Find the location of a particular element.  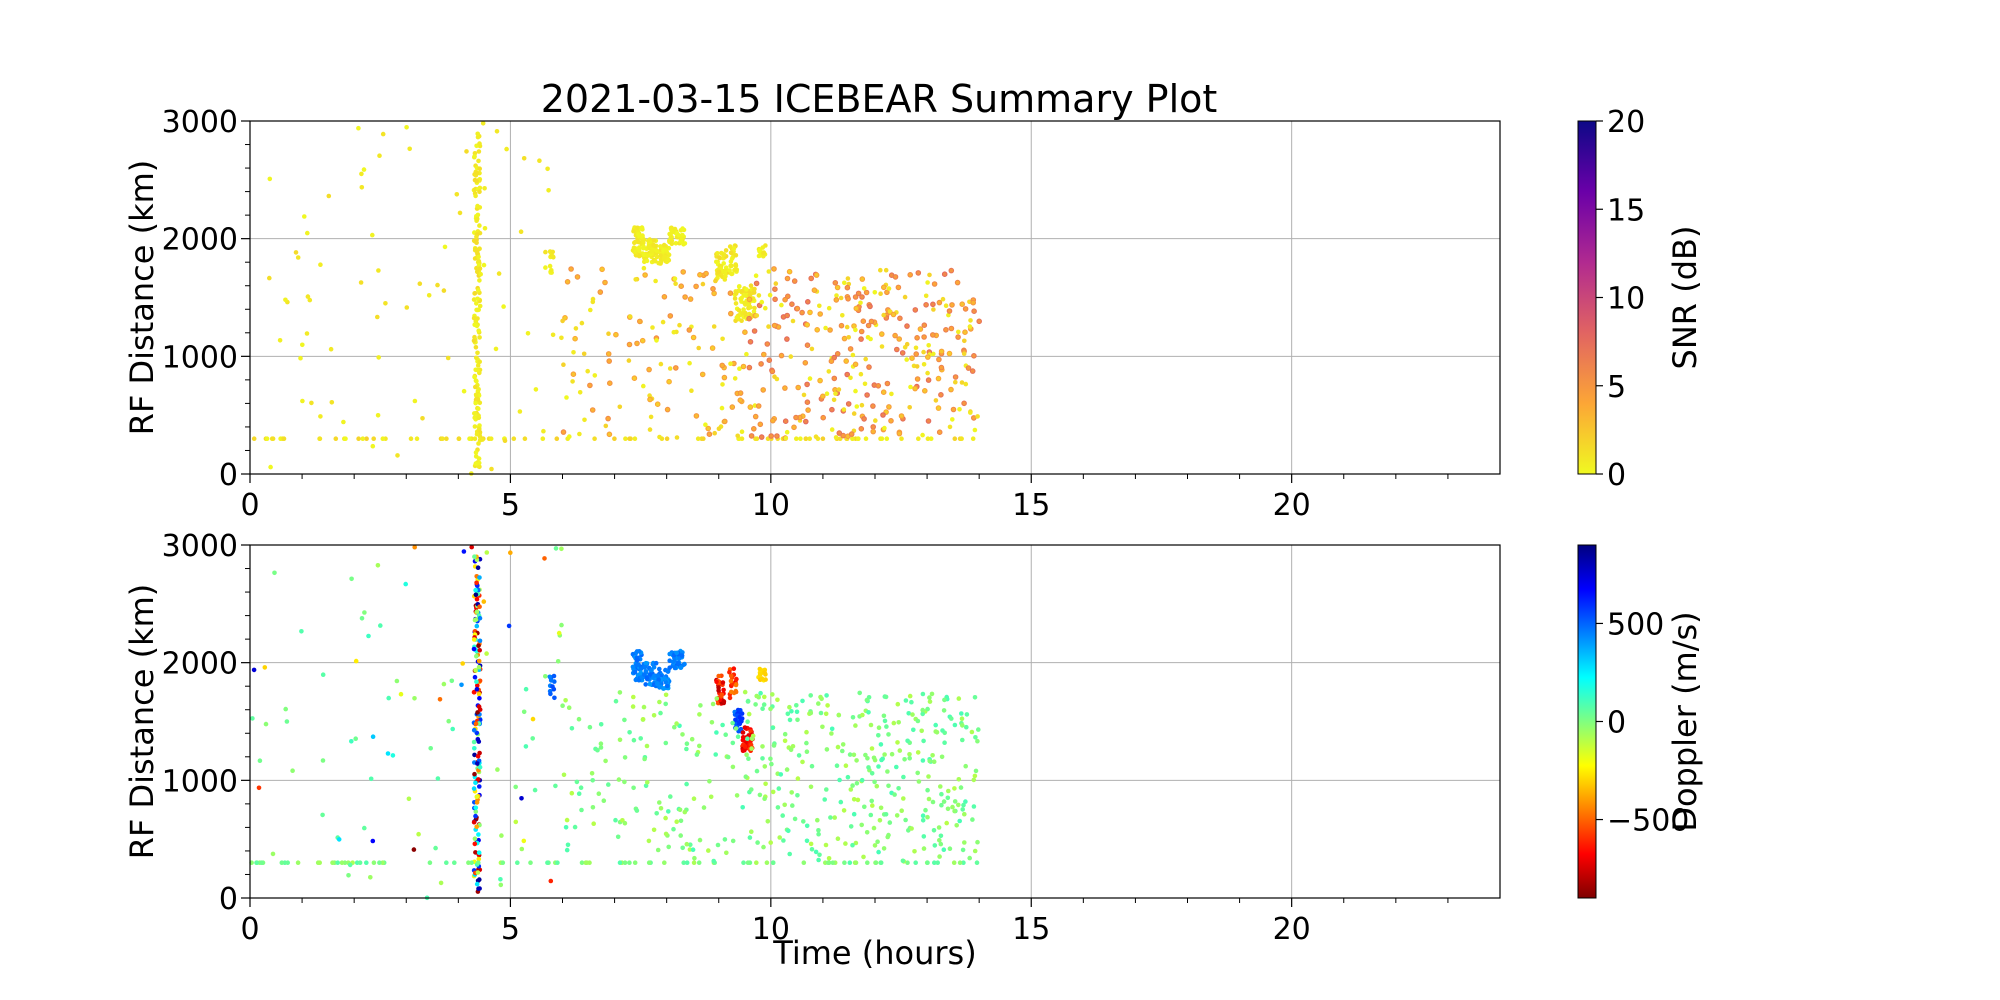

x-tick-label: 0 is located at coordinates (249, 929).